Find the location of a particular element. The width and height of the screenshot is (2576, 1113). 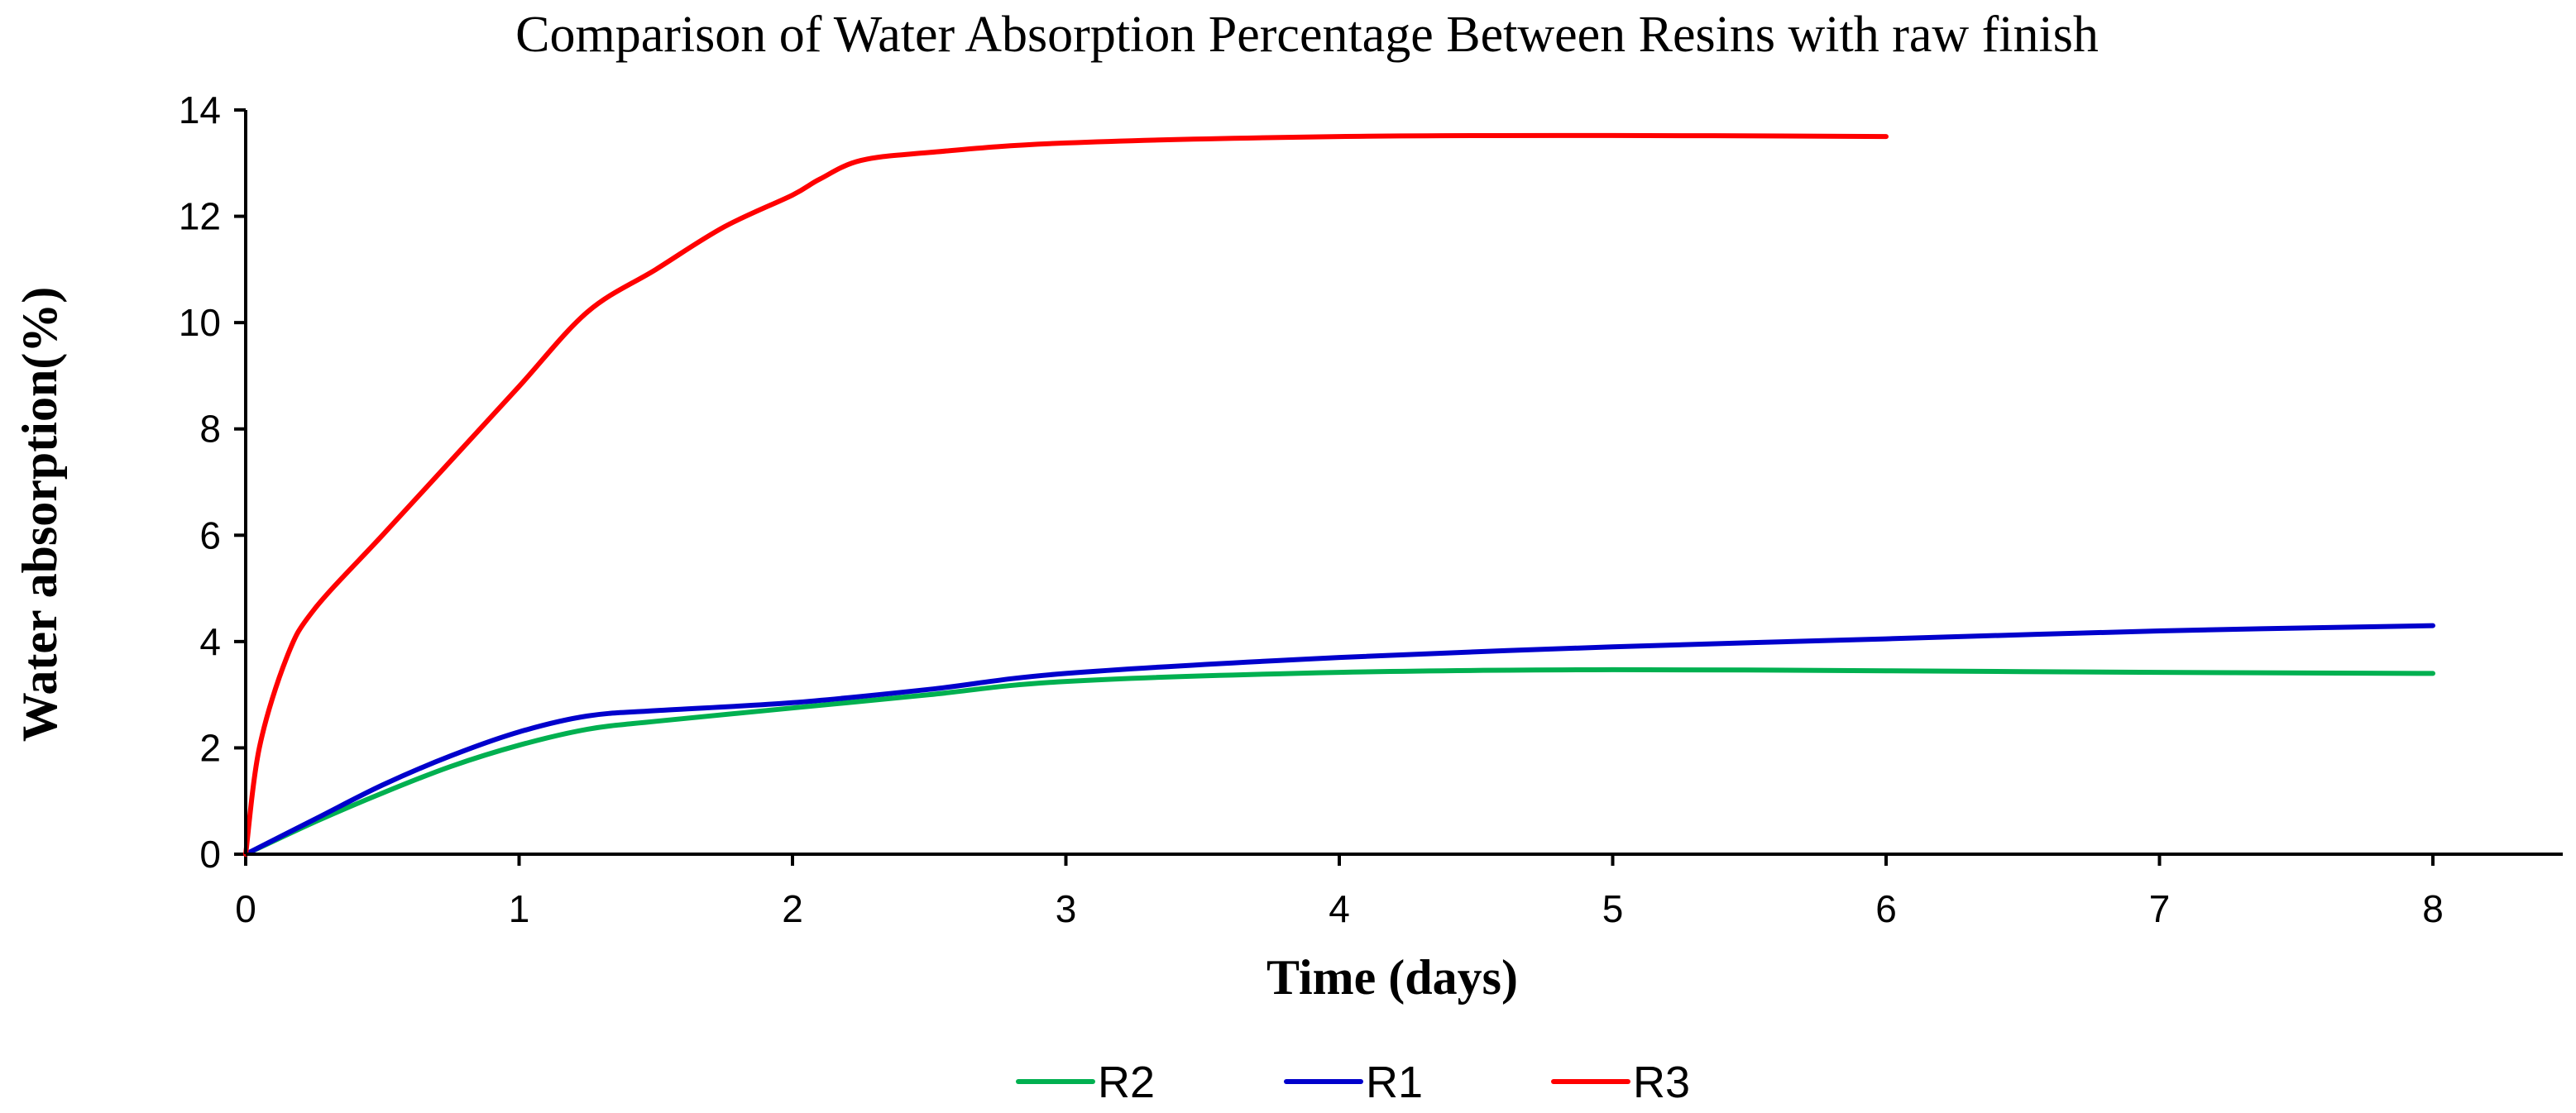

x-tick-label: 3 is located at coordinates (1067, 908).